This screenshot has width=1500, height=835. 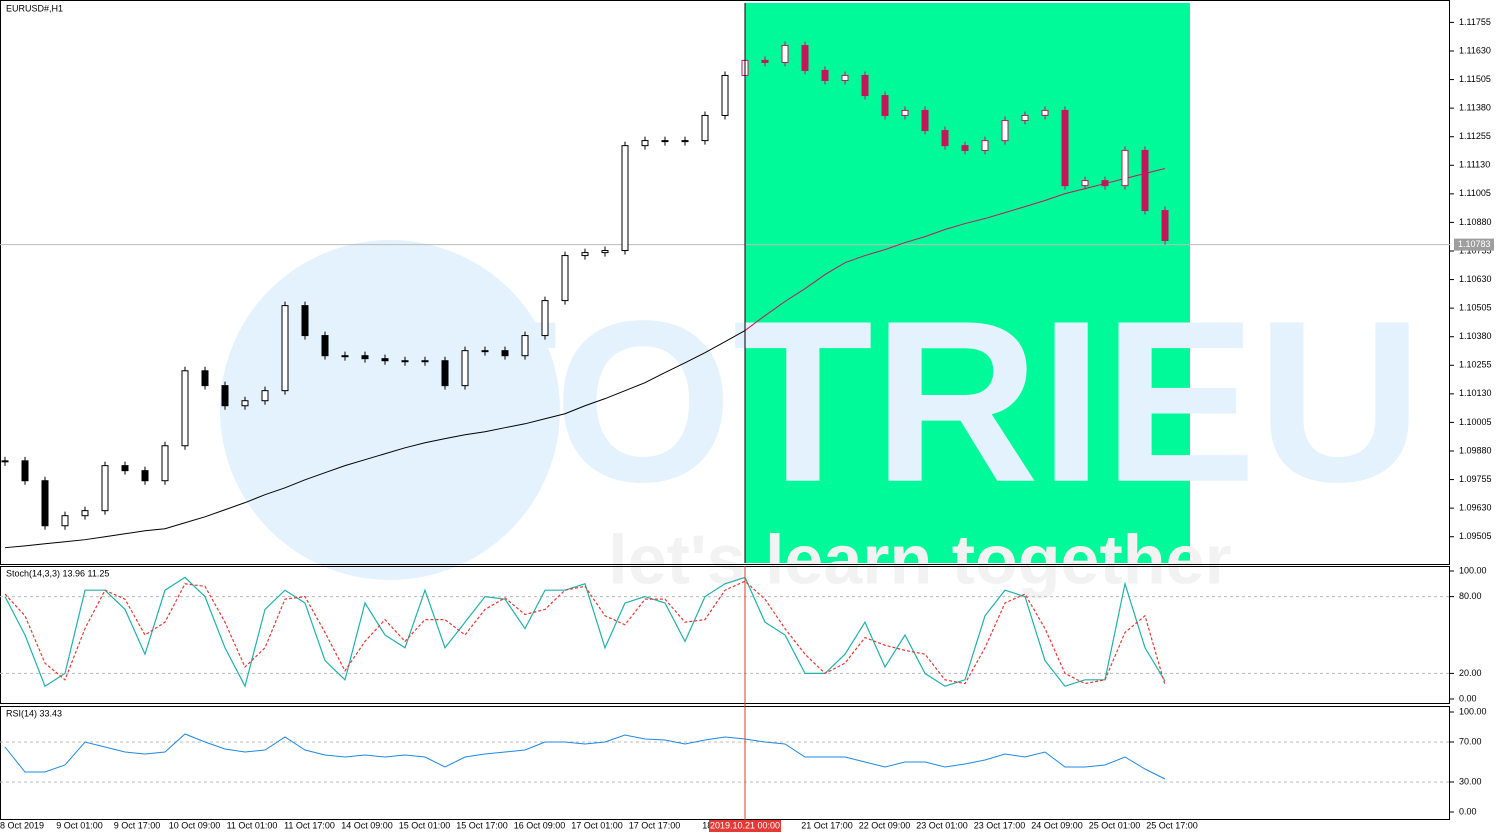 What do you see at coordinates (1475, 422) in the screenshot?
I see `y-tick-label: 1.10005` at bounding box center [1475, 422].